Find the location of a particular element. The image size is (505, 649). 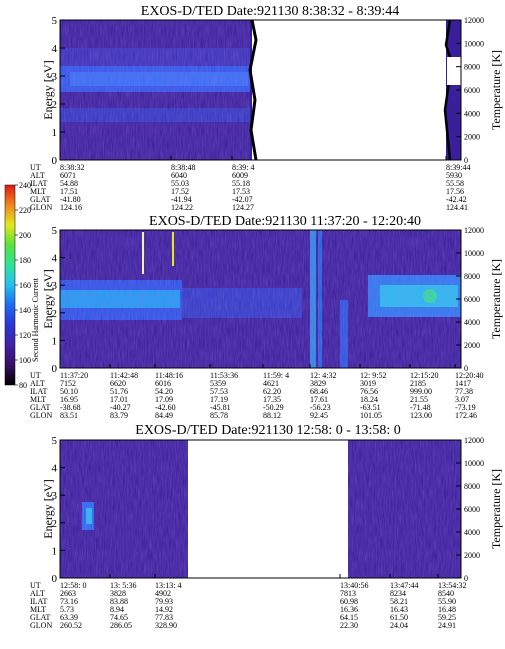

panel-2-ylabel: Energy [eV] is located at coordinates (48, 298).